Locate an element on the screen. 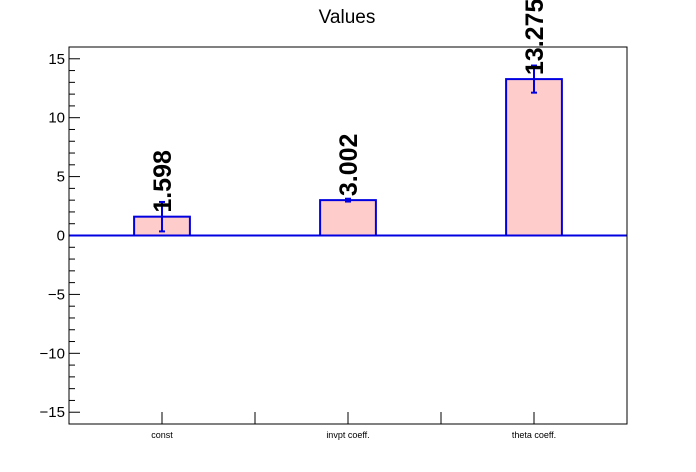 Image resolution: width=696 pixels, height=472 pixels. y-tick-label: 0 is located at coordinates (61, 236).